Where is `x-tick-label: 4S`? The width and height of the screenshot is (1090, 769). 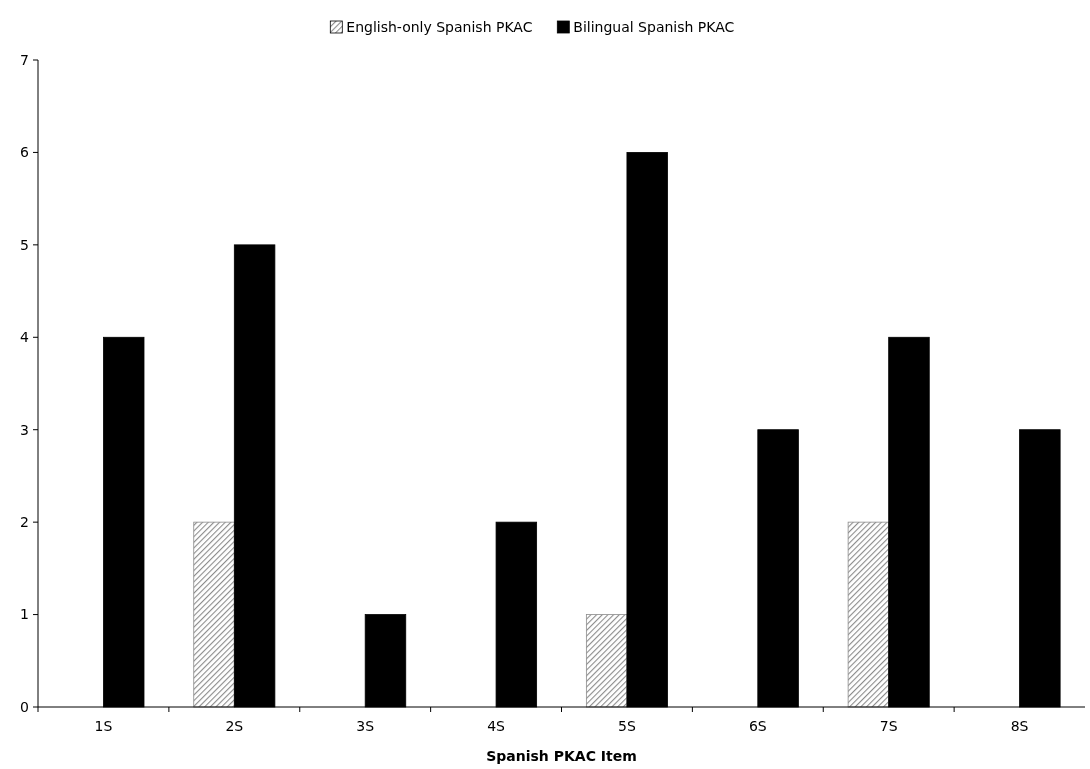 x-tick-label: 4S is located at coordinates (496, 726).